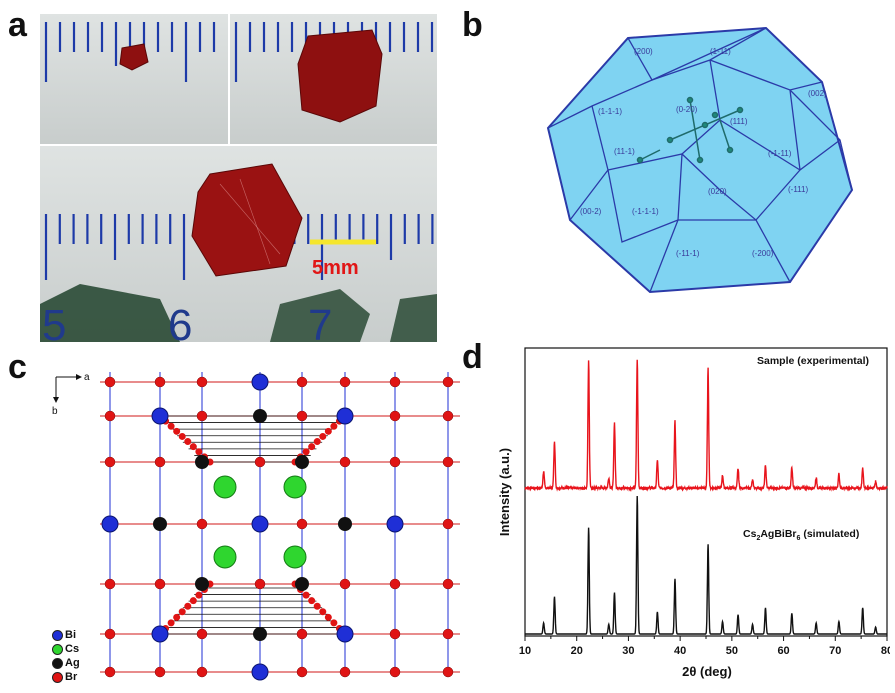  Describe the element at coordinates (340, 76) in the screenshot. I see `medium-crystal` at that location.